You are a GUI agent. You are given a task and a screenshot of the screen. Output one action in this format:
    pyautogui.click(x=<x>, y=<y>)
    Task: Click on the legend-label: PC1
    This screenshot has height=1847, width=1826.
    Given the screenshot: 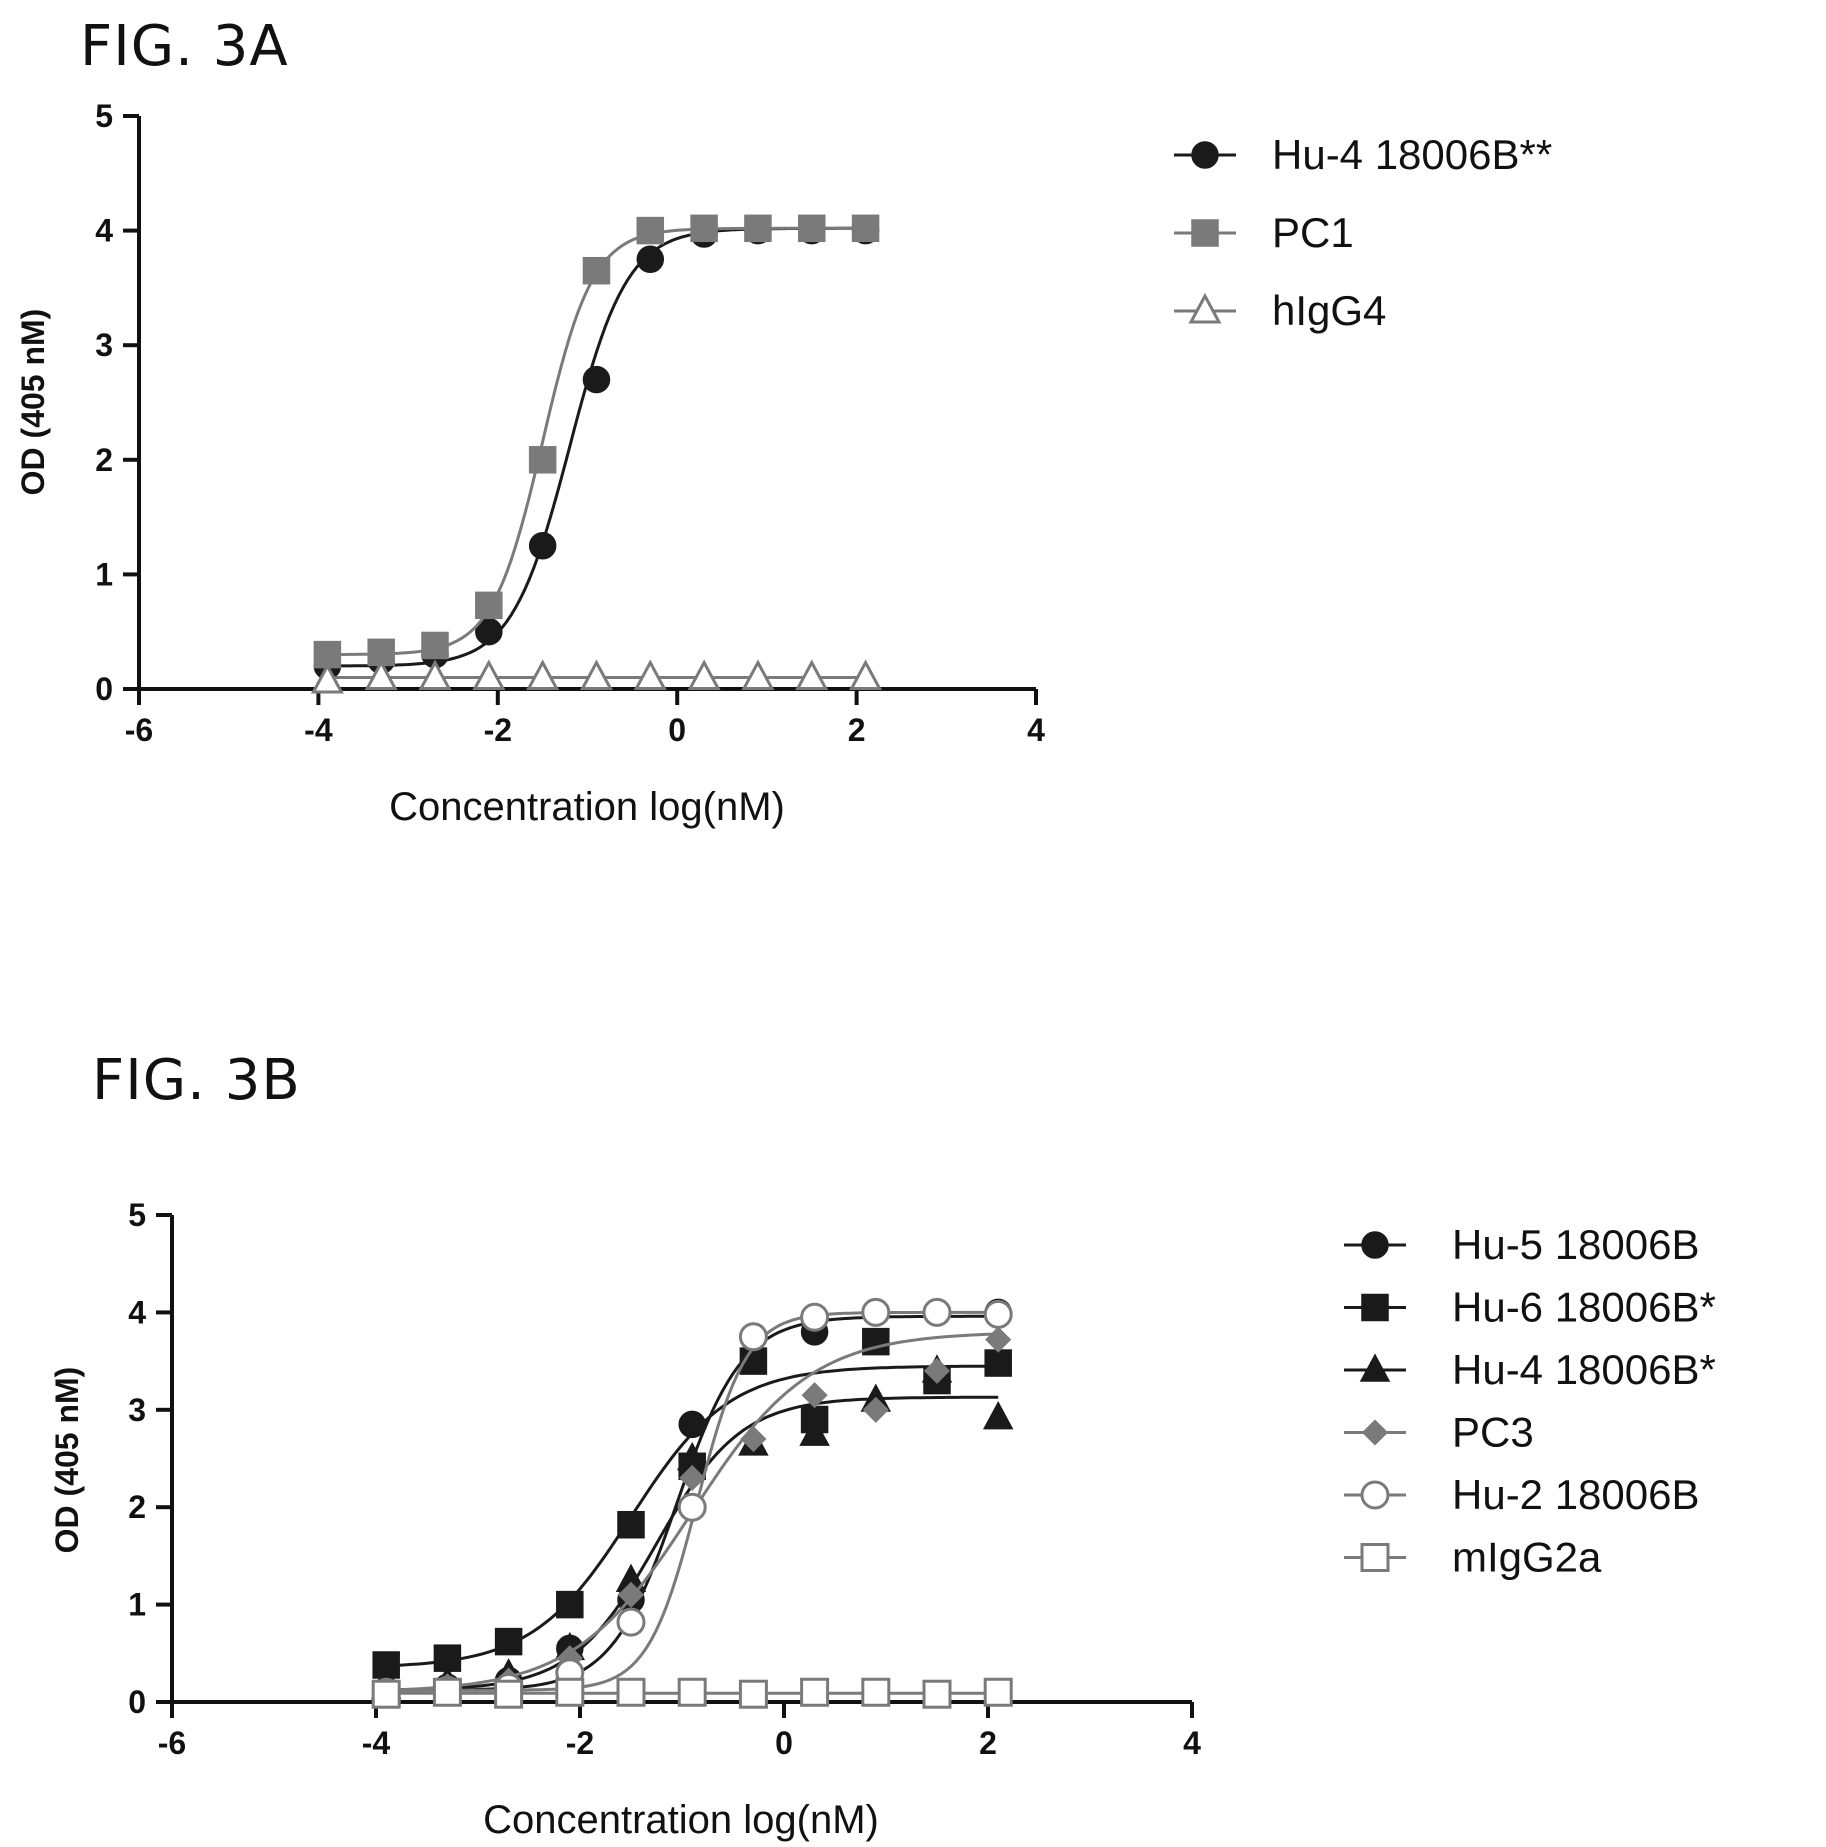 What is the action you would take?
    pyautogui.click(x=1313, y=232)
    